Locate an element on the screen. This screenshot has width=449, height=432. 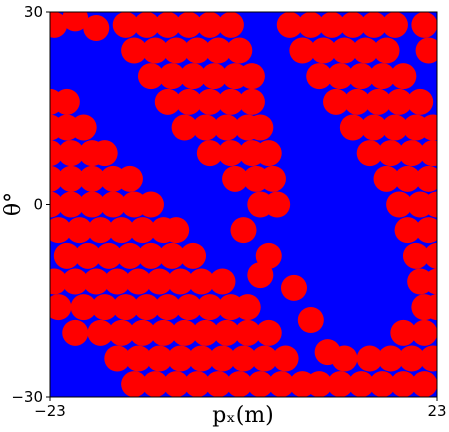
x-axis-label: pₓ(m) is located at coordinates (242, 415).